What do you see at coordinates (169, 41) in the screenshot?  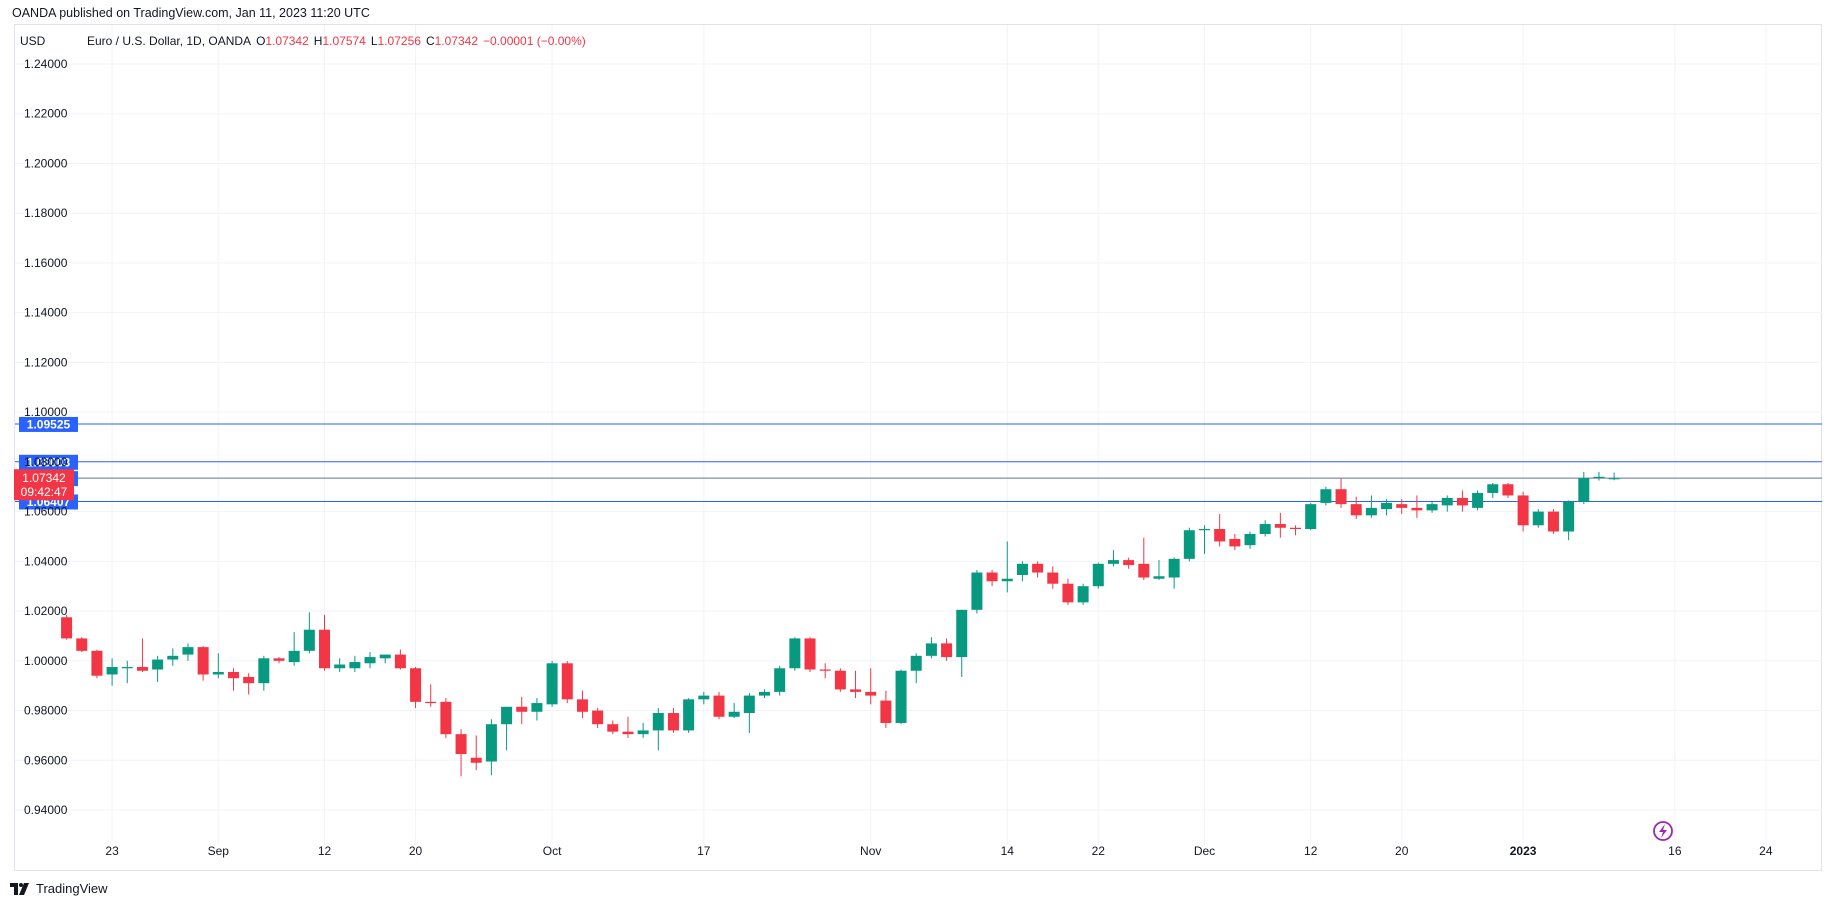 I see `symbol-name: Euro / U.S. Dollar, 1D, OANDA` at bounding box center [169, 41].